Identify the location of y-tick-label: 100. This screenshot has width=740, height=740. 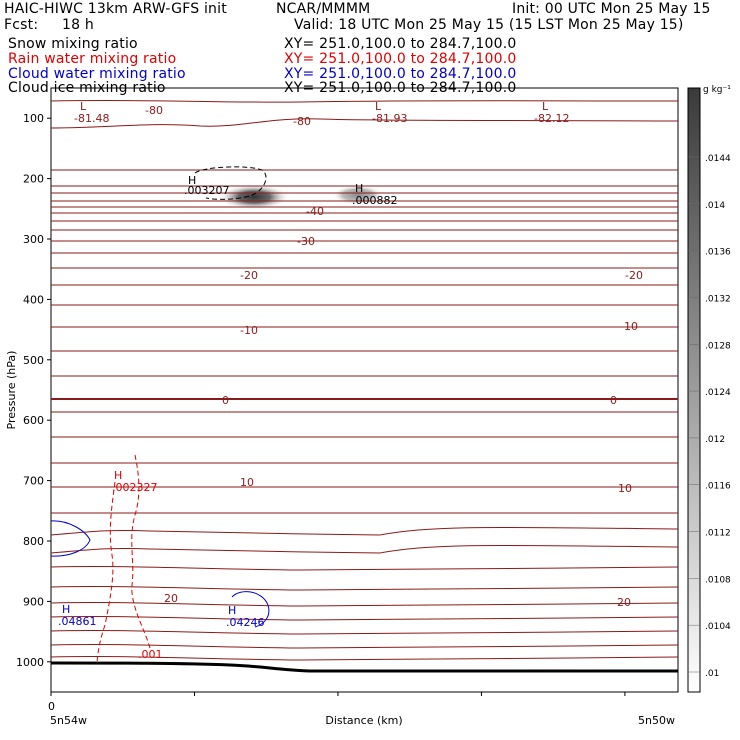
(33, 118).